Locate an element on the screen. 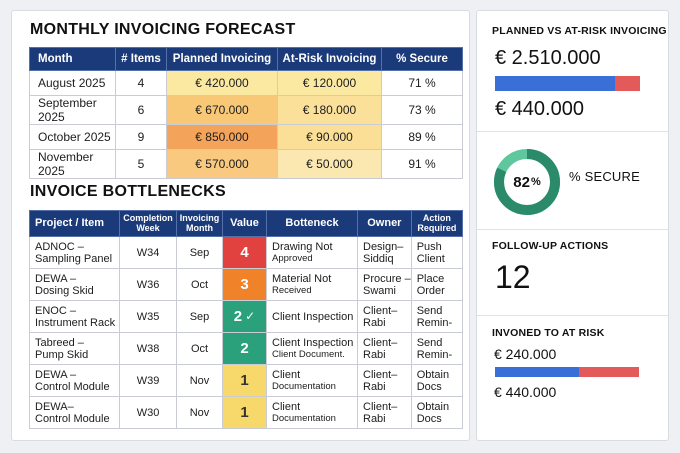  cell-month: Oct is located at coordinates (199, 284).